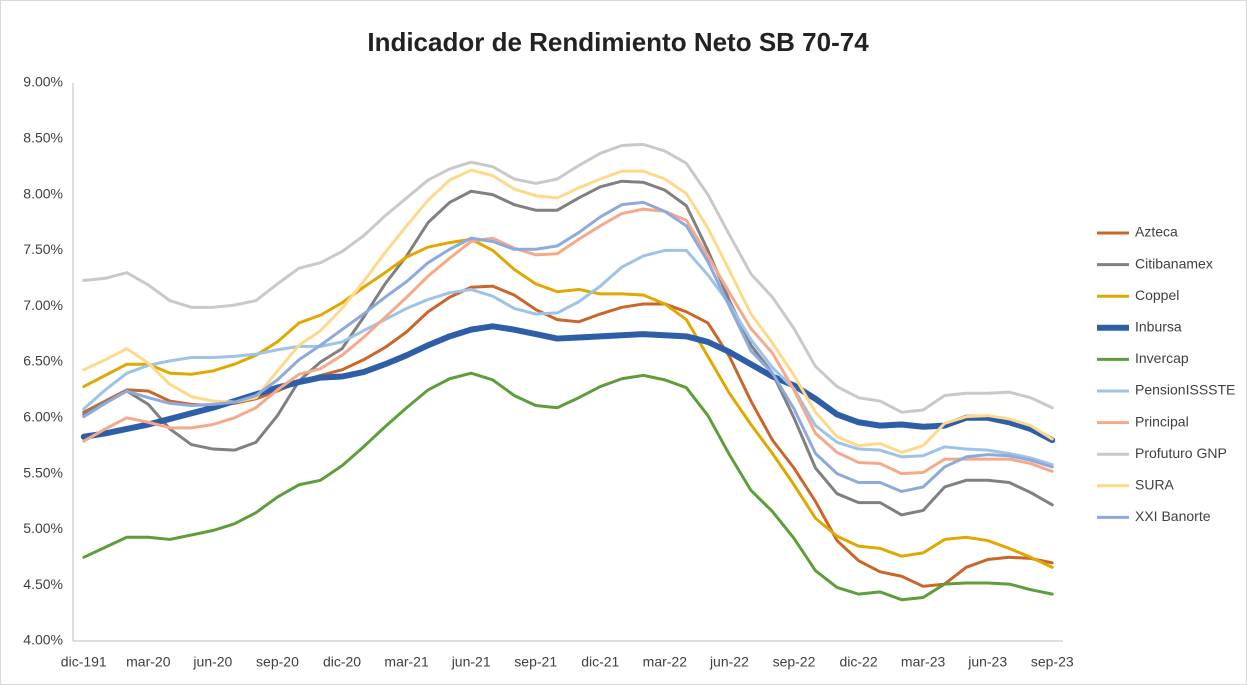 The width and height of the screenshot is (1247, 685). Describe the element at coordinates (600, 662) in the screenshot. I see `x-tick-label: dic-21` at that location.